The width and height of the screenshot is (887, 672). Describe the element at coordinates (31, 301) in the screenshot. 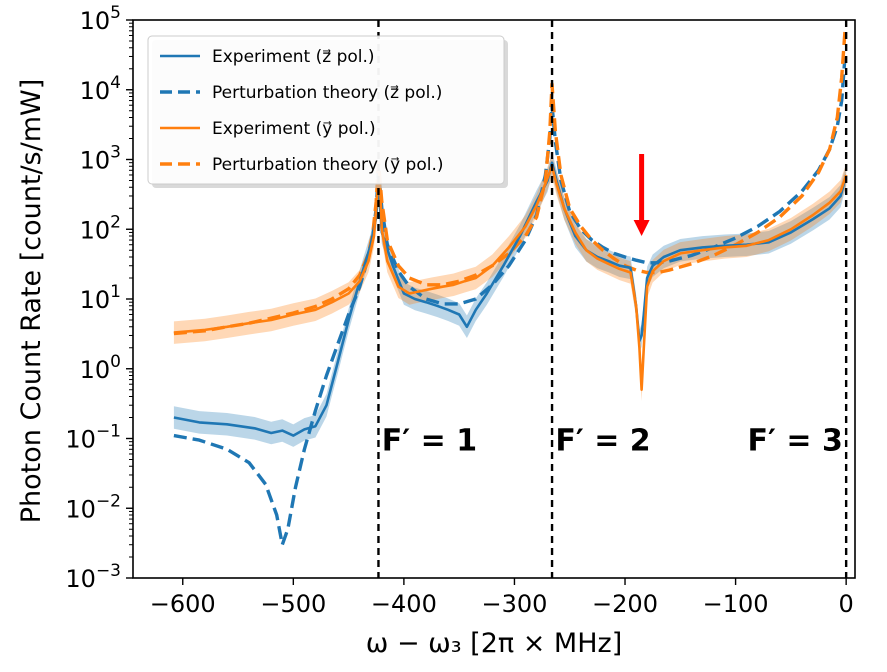

I see `y-axis-label: Photon Count Rate [count/s/mW]` at that location.